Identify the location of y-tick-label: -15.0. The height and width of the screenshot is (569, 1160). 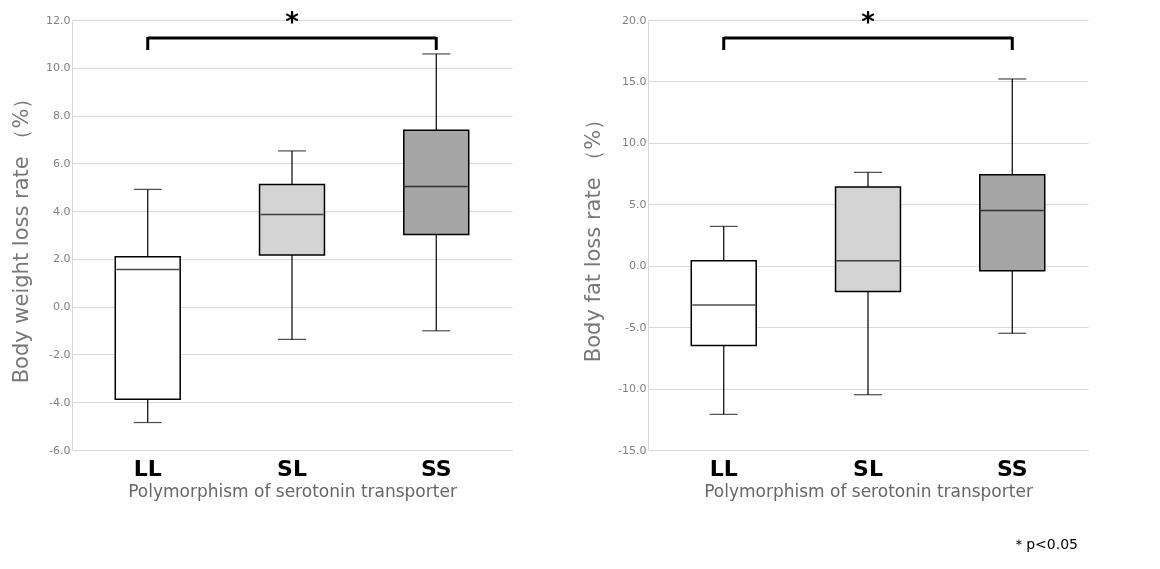
(632, 450).